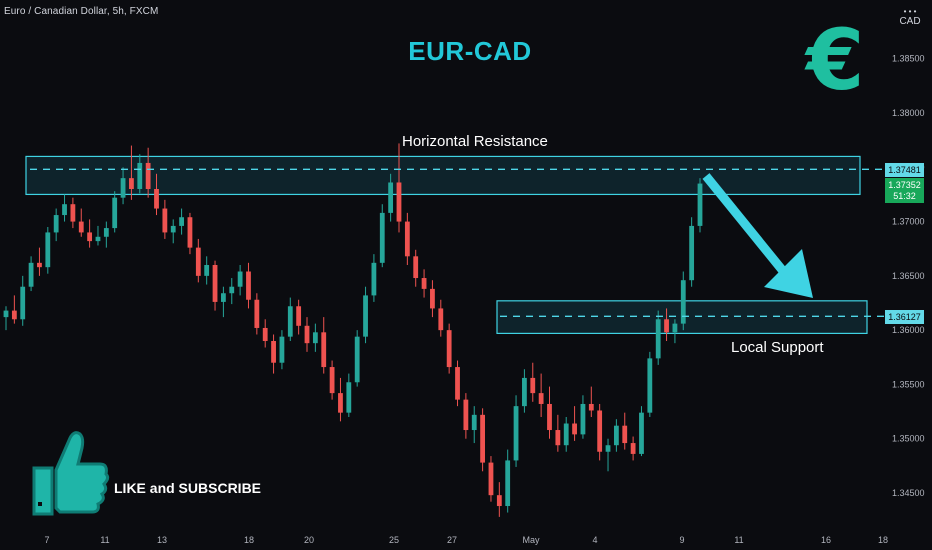  What do you see at coordinates (908, 439) in the screenshot?
I see `y-tick-label: 1.35000` at bounding box center [908, 439].